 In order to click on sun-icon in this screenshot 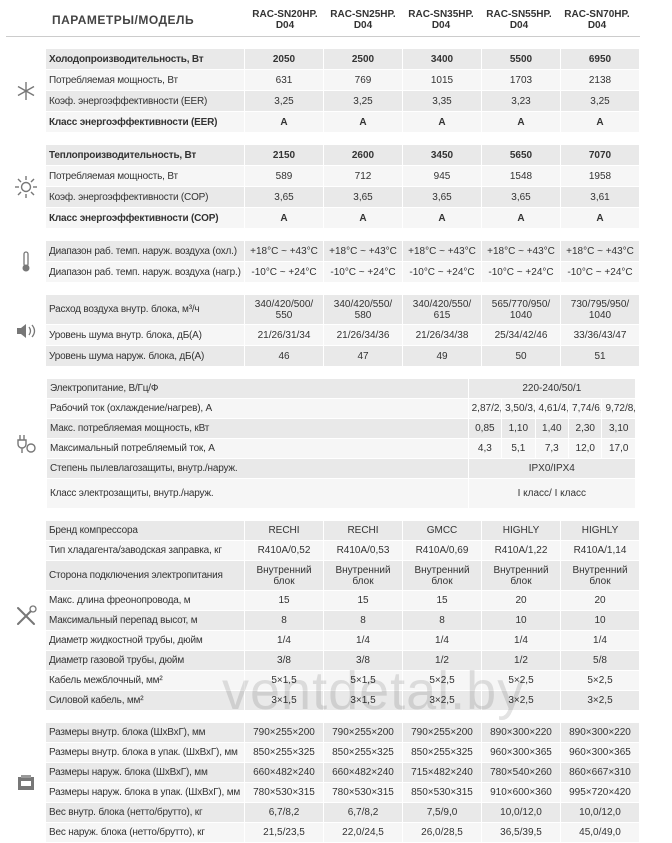, I will do `click(25, 186)`.